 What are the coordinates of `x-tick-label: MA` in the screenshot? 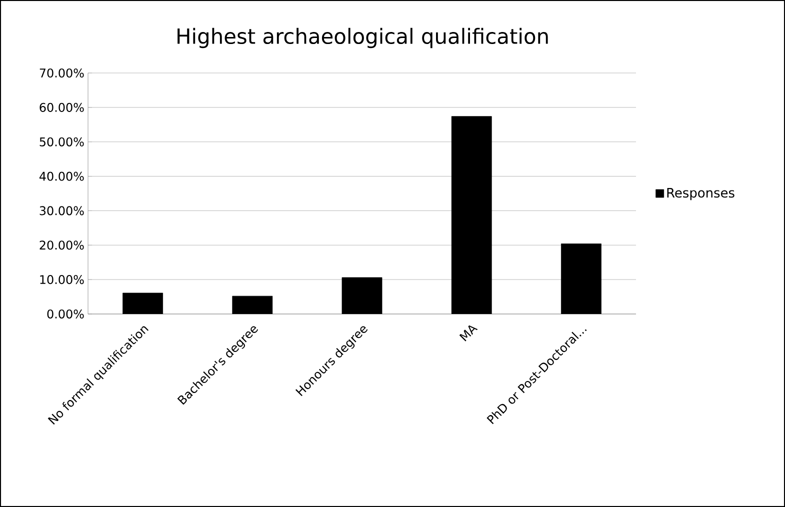 It's located at (468, 333).